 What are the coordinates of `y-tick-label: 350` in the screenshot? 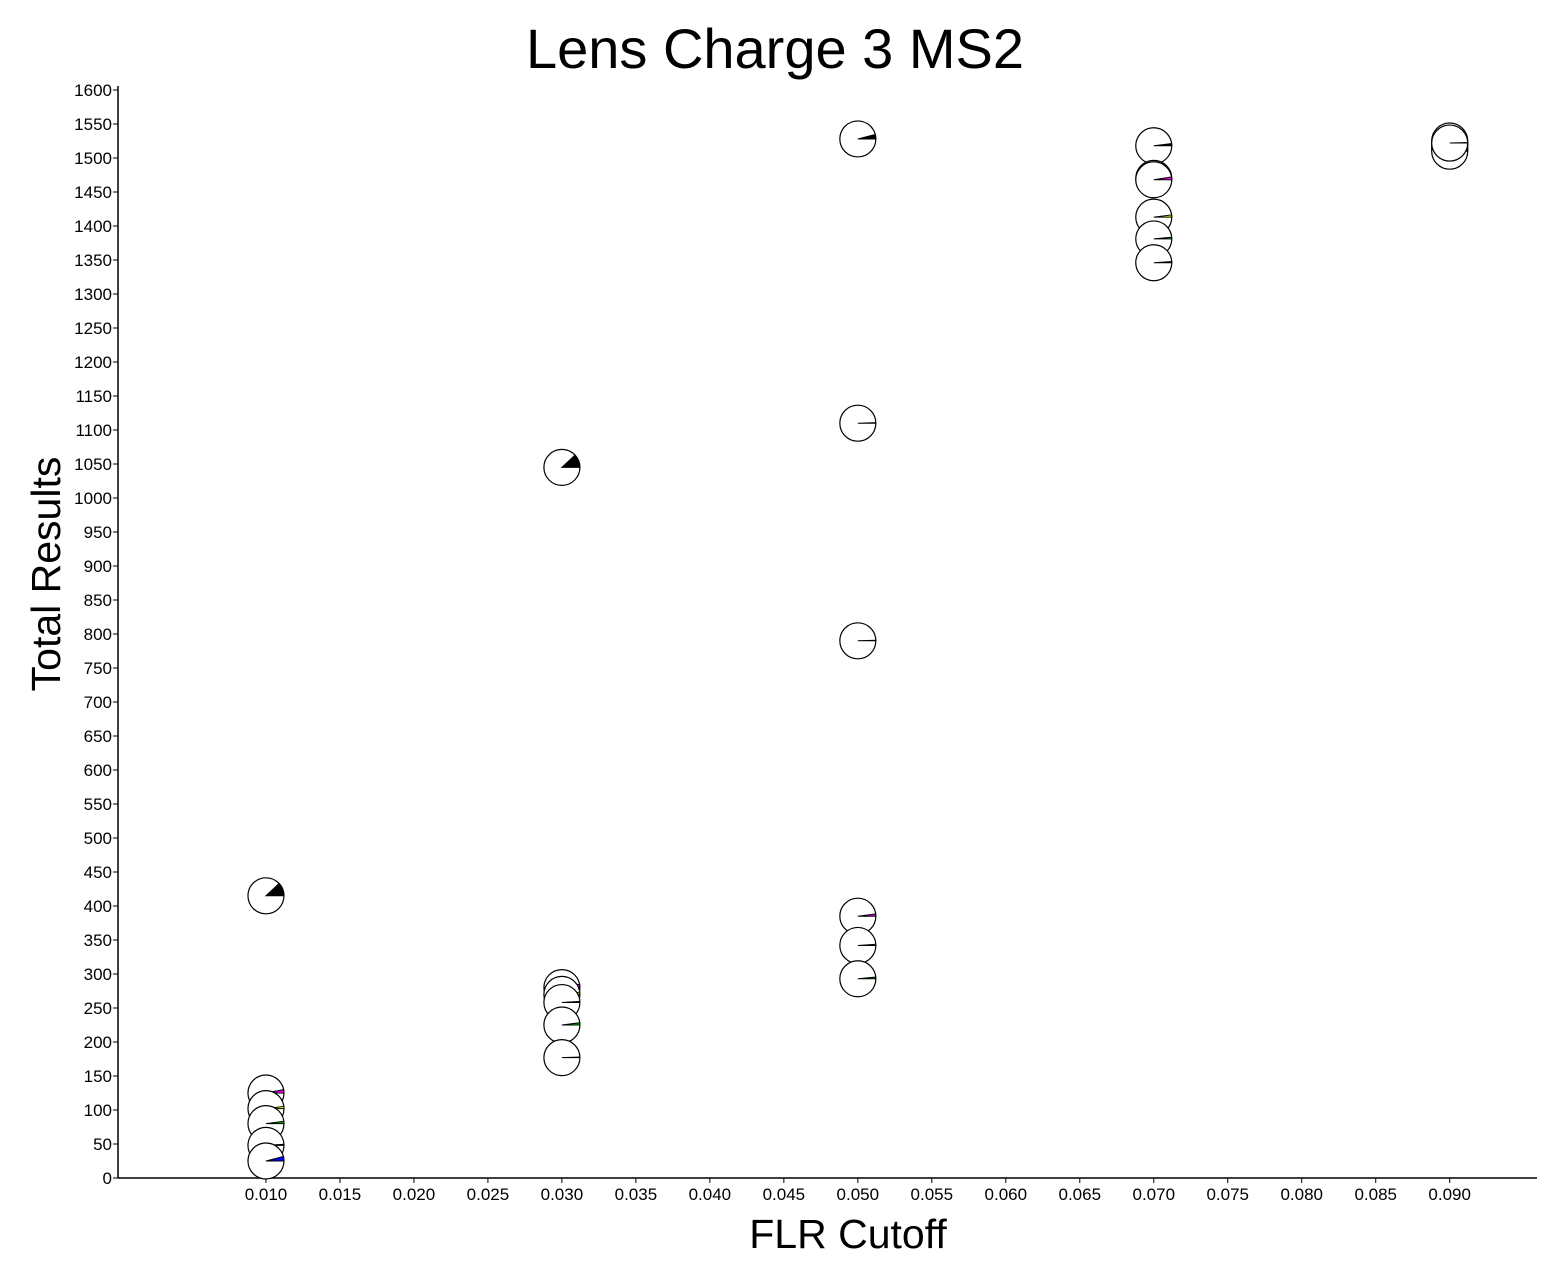 It's located at (98, 940).